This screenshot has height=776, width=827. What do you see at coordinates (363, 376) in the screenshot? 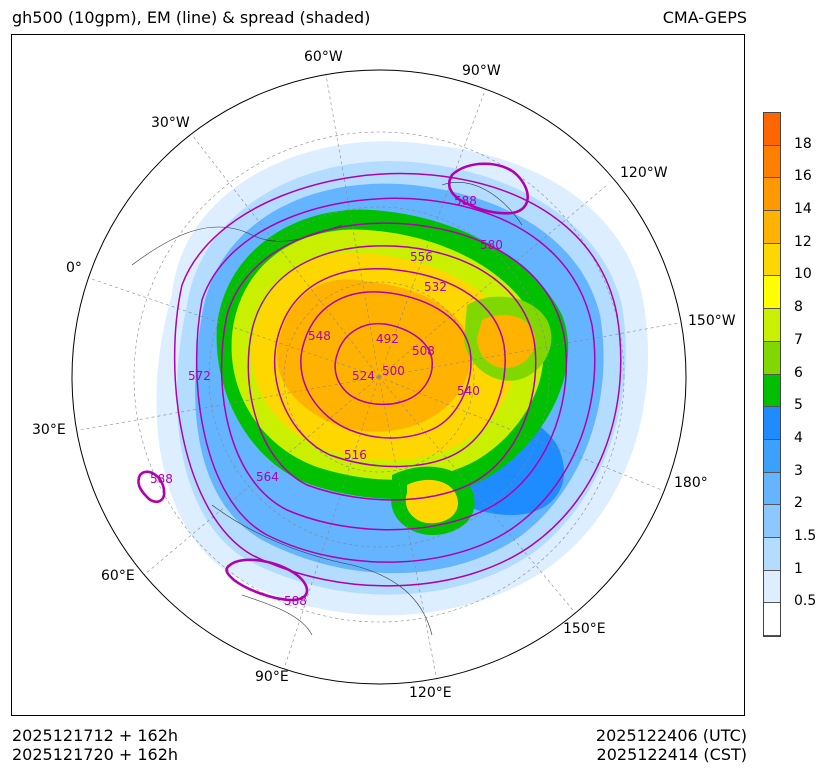
I see `contour-label: 524` at bounding box center [363, 376].